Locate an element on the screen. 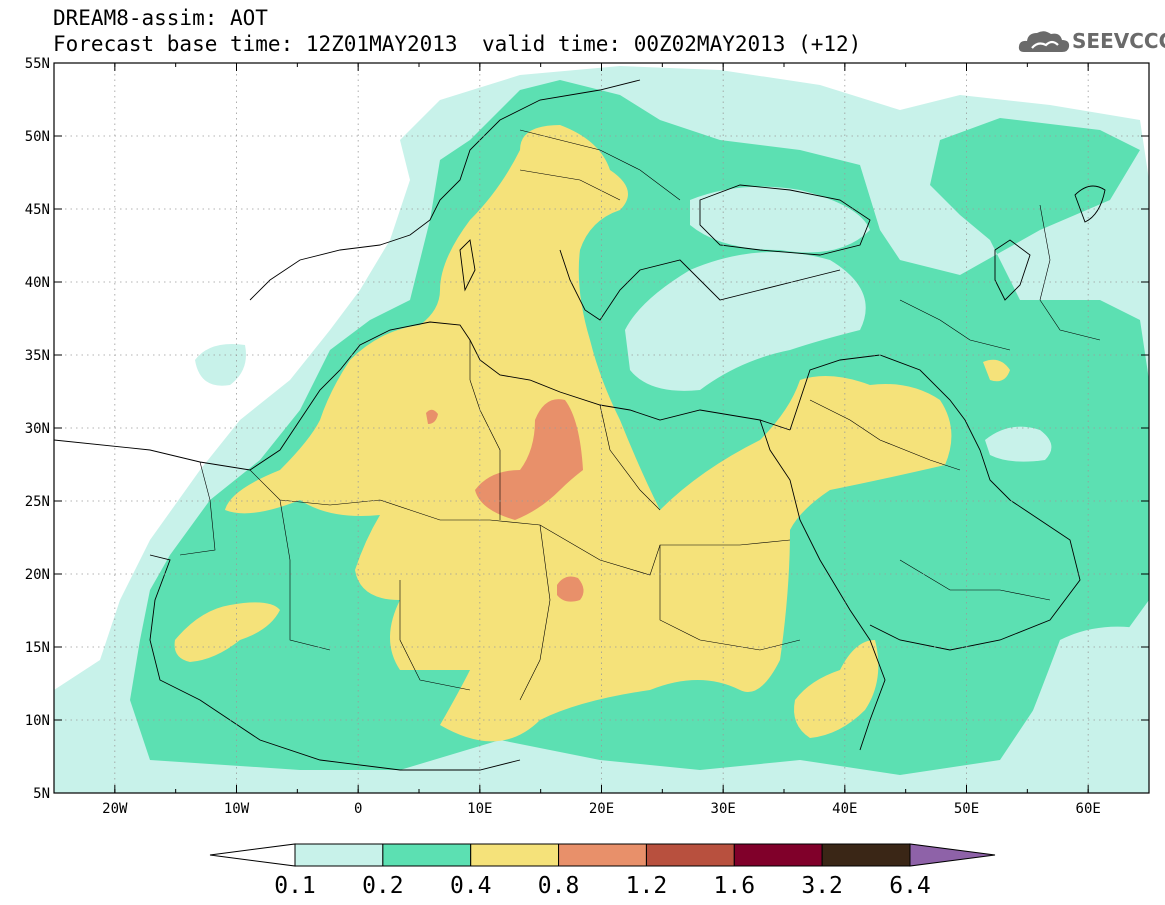 This screenshot has height=905, width=1165. aot-band-0.1-gulf is located at coordinates (1018, 444).